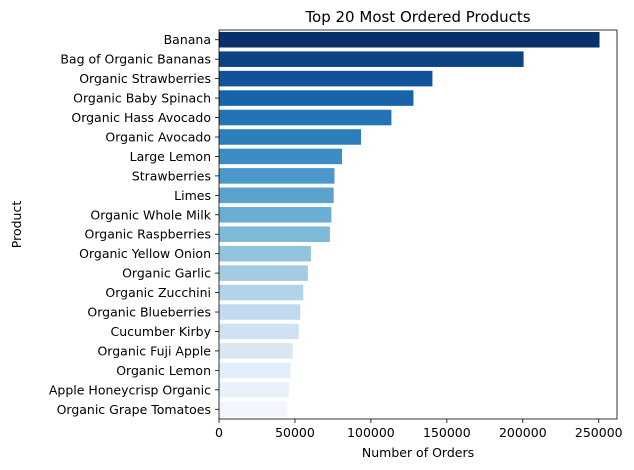 This screenshot has height=470, width=634. Describe the element at coordinates (134, 409) in the screenshot. I see `y-tick-label: Organic Grape Tomatoes` at that location.